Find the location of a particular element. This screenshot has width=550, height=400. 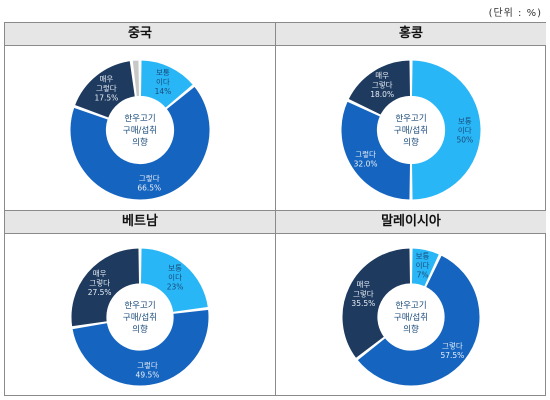

donut-chart: 보통 이다 50% 그렇다 32.0% 매우 그렇다 18.0%한우고기 구매/섭취 의향 is located at coordinates (411, 130).